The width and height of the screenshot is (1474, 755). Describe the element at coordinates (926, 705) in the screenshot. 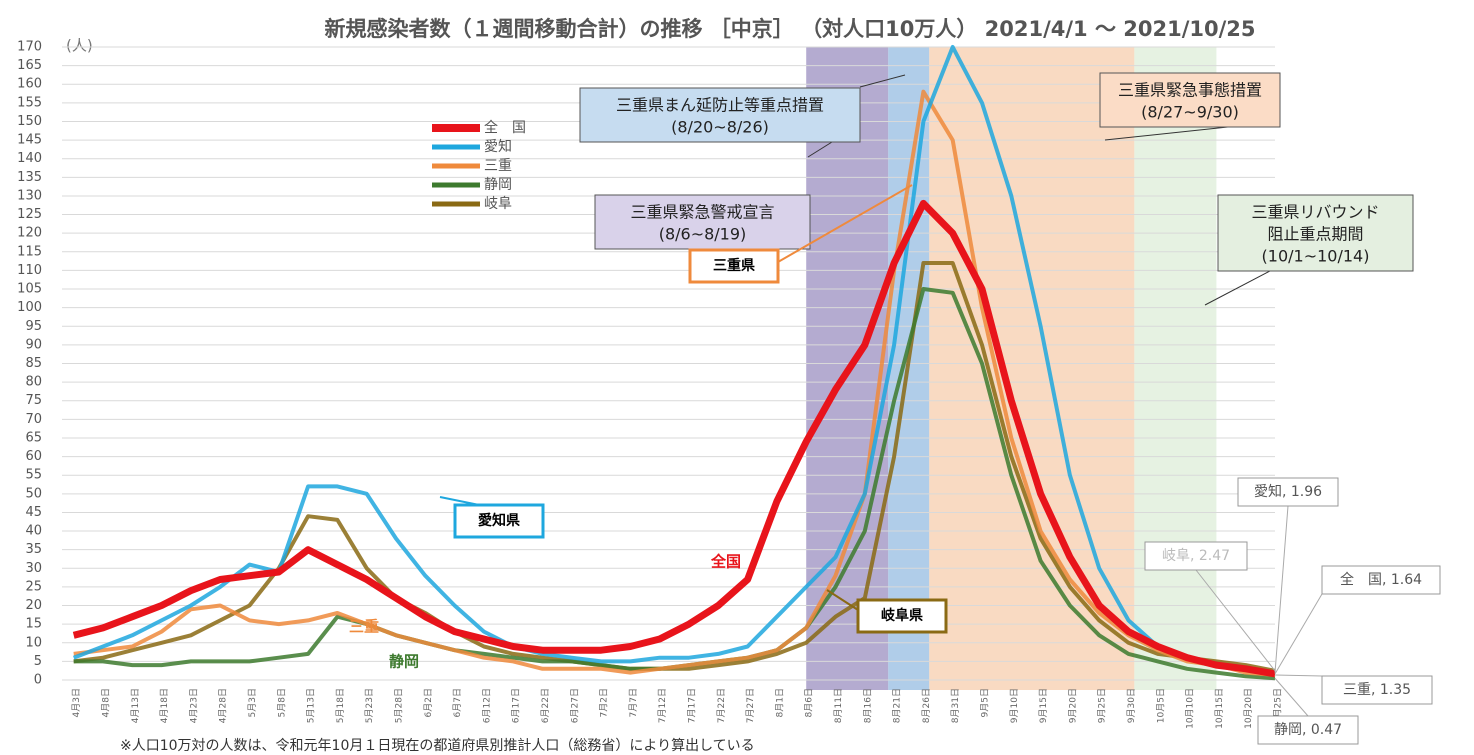

I see `x-tick-label: 8月26日` at that location.